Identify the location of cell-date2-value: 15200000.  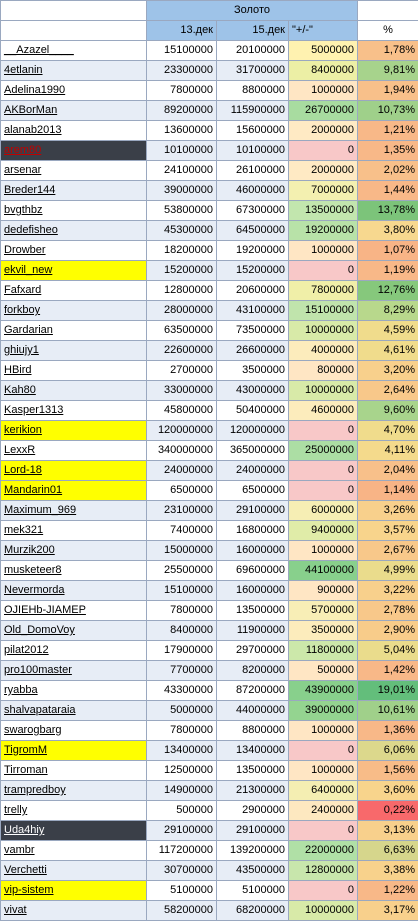
(253, 271).